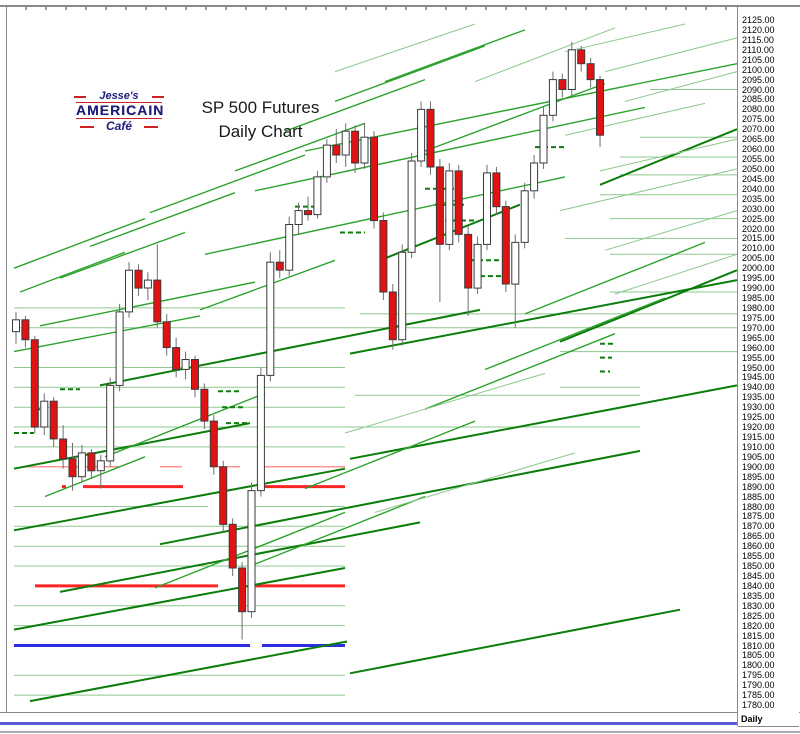 The image size is (800, 734). Describe the element at coordinates (758, 546) in the screenshot. I see `price-tick-label: 1860.00` at that location.